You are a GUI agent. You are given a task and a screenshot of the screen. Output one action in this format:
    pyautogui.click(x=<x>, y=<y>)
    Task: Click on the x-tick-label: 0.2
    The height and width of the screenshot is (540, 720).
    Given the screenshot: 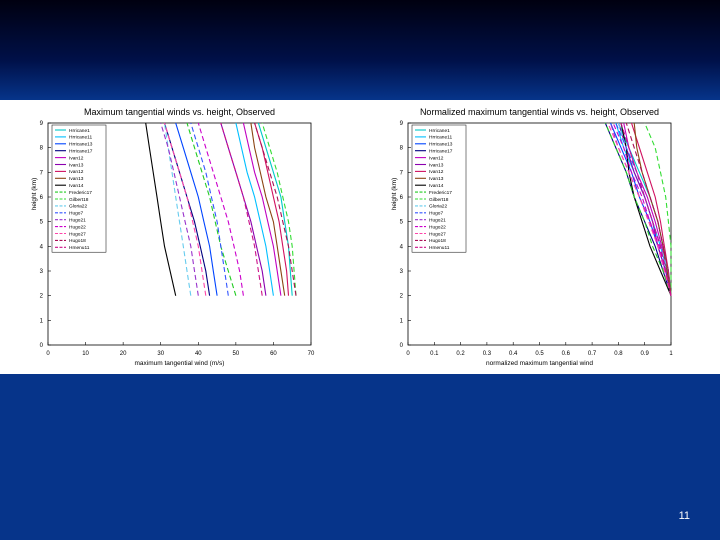 What is the action you would take?
    pyautogui.click(x=460, y=354)
    